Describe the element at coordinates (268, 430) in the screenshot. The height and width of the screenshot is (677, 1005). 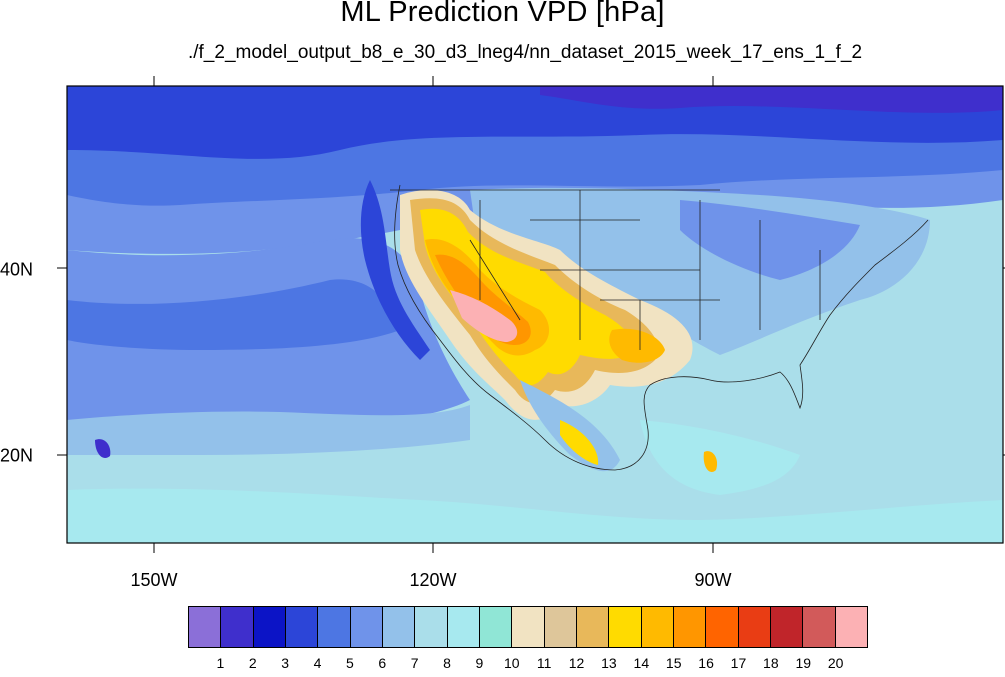
I see `field-pacific-band3` at that location.